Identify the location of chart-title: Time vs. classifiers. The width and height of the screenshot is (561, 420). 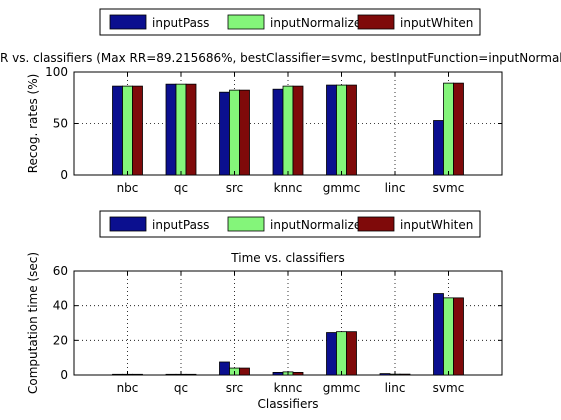
(287, 258).